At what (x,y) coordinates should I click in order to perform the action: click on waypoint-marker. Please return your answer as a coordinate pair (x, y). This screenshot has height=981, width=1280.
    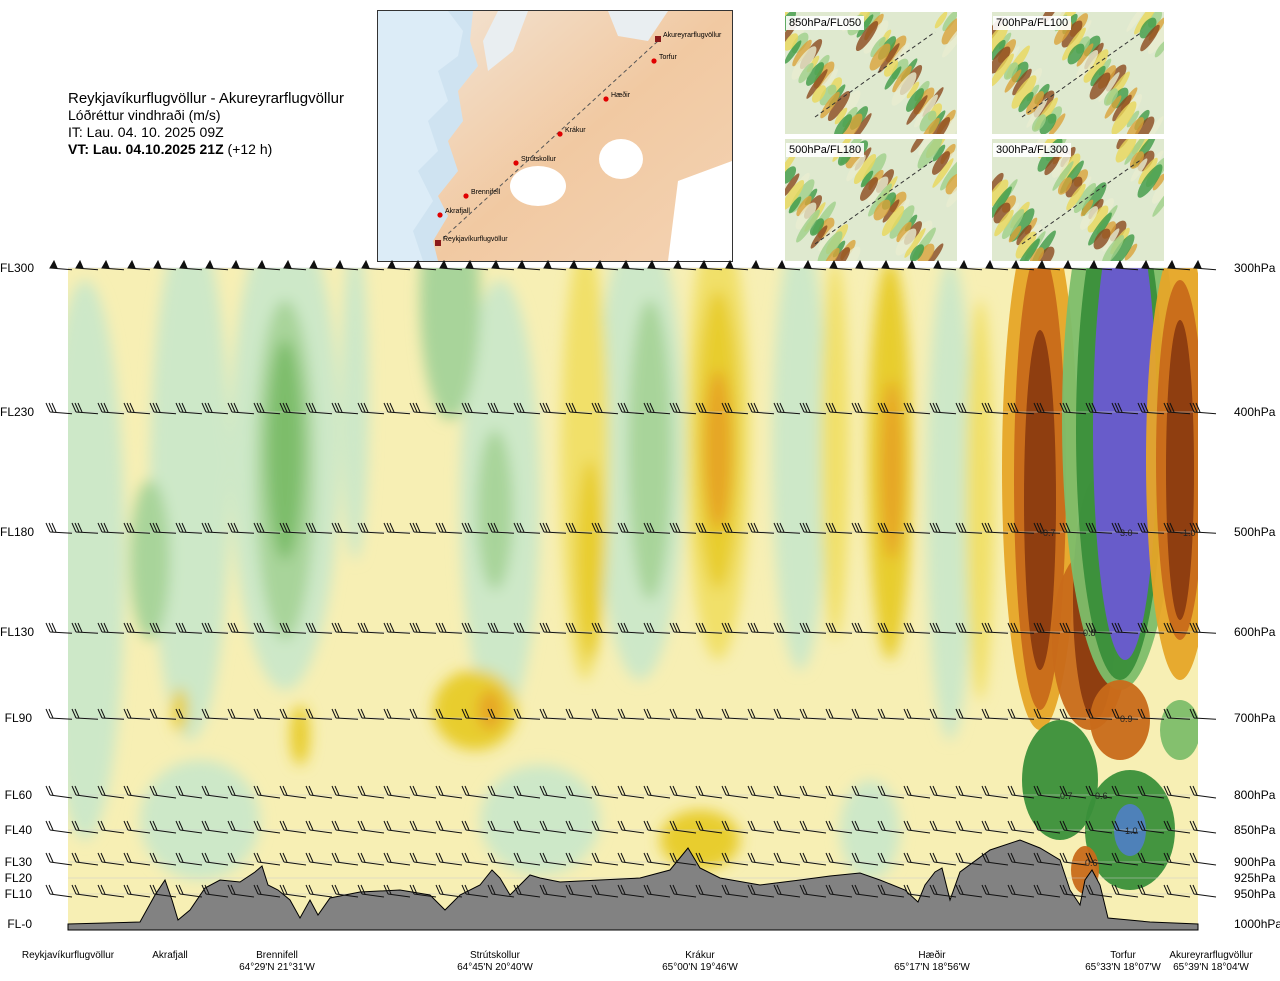
    Looking at the image, I should click on (438, 243).